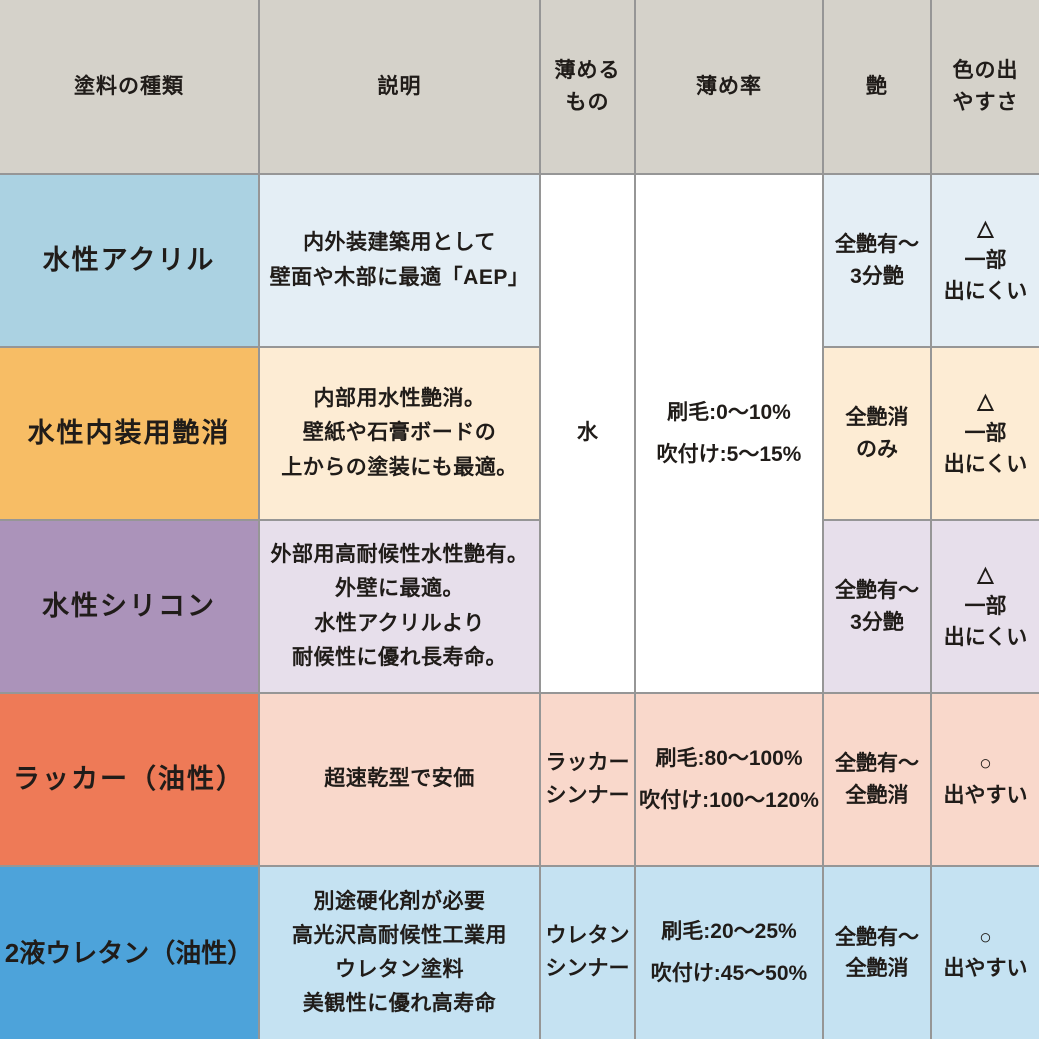 The image size is (1039, 1039). I want to click on header-ratio: 薄め率, so click(729, 87).